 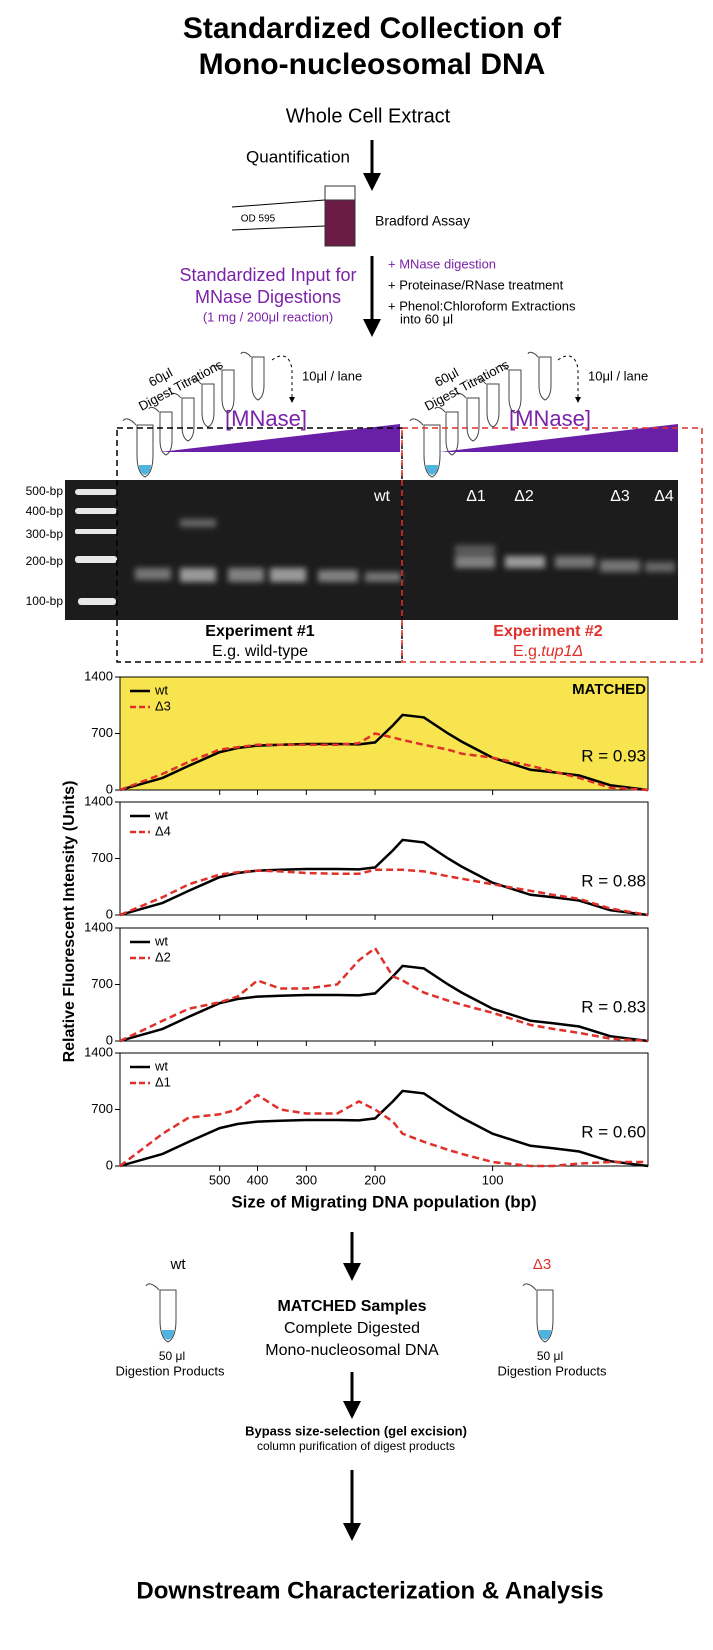 I want to click on matched-text: Mono-nucleosomal DNA, so click(x=352, y=1350).